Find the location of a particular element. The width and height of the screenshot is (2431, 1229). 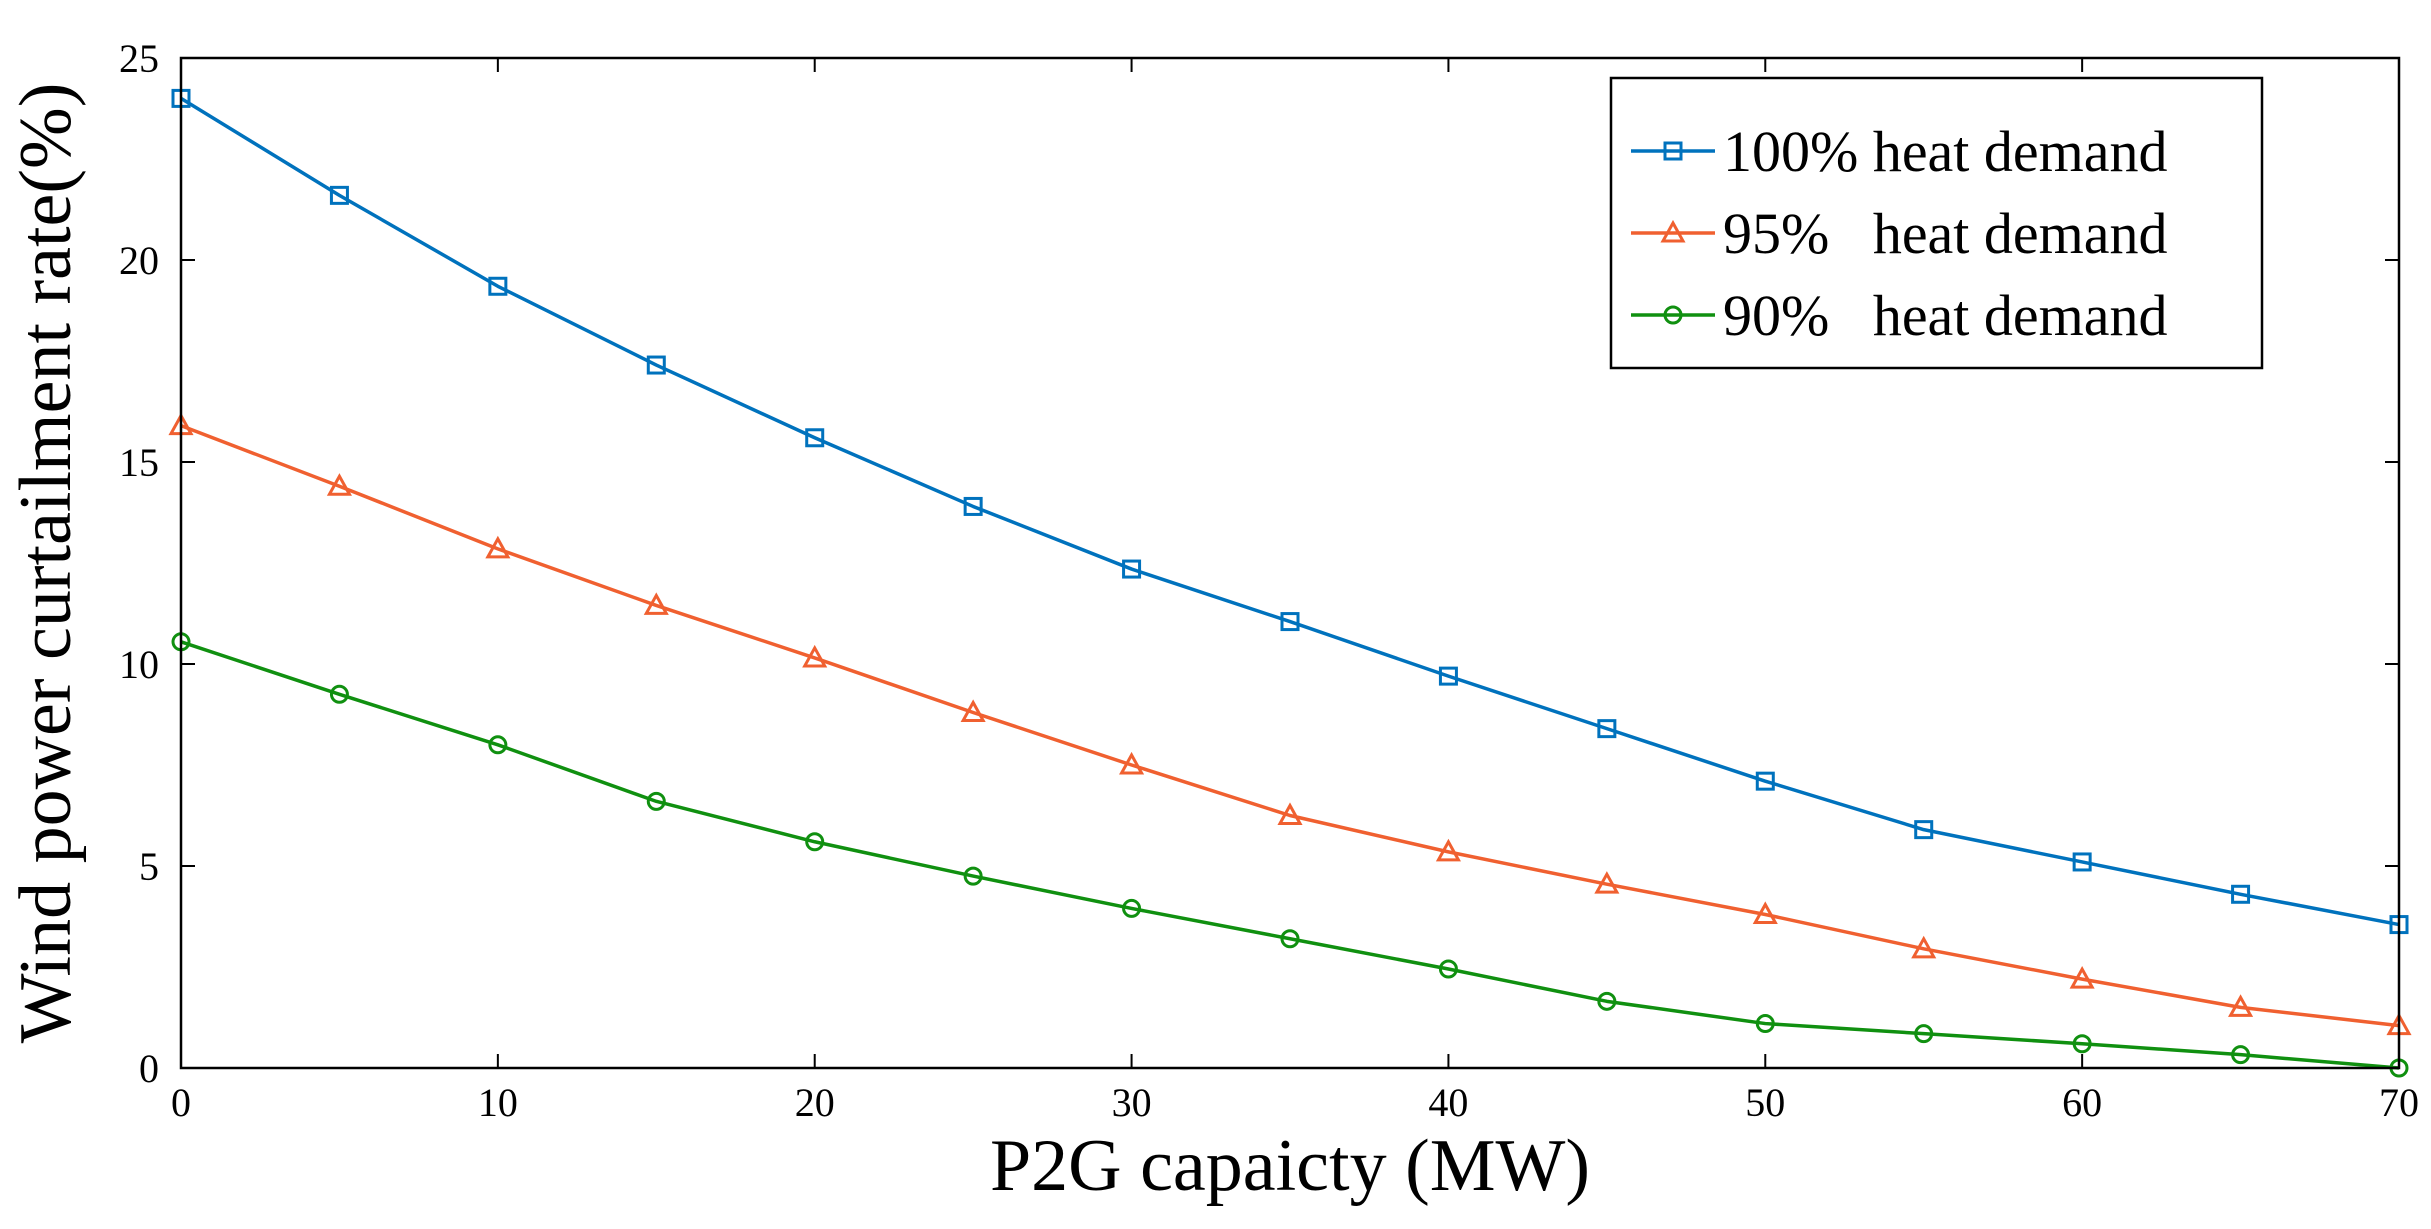

y-tick-label: 20 is located at coordinates (139, 260).